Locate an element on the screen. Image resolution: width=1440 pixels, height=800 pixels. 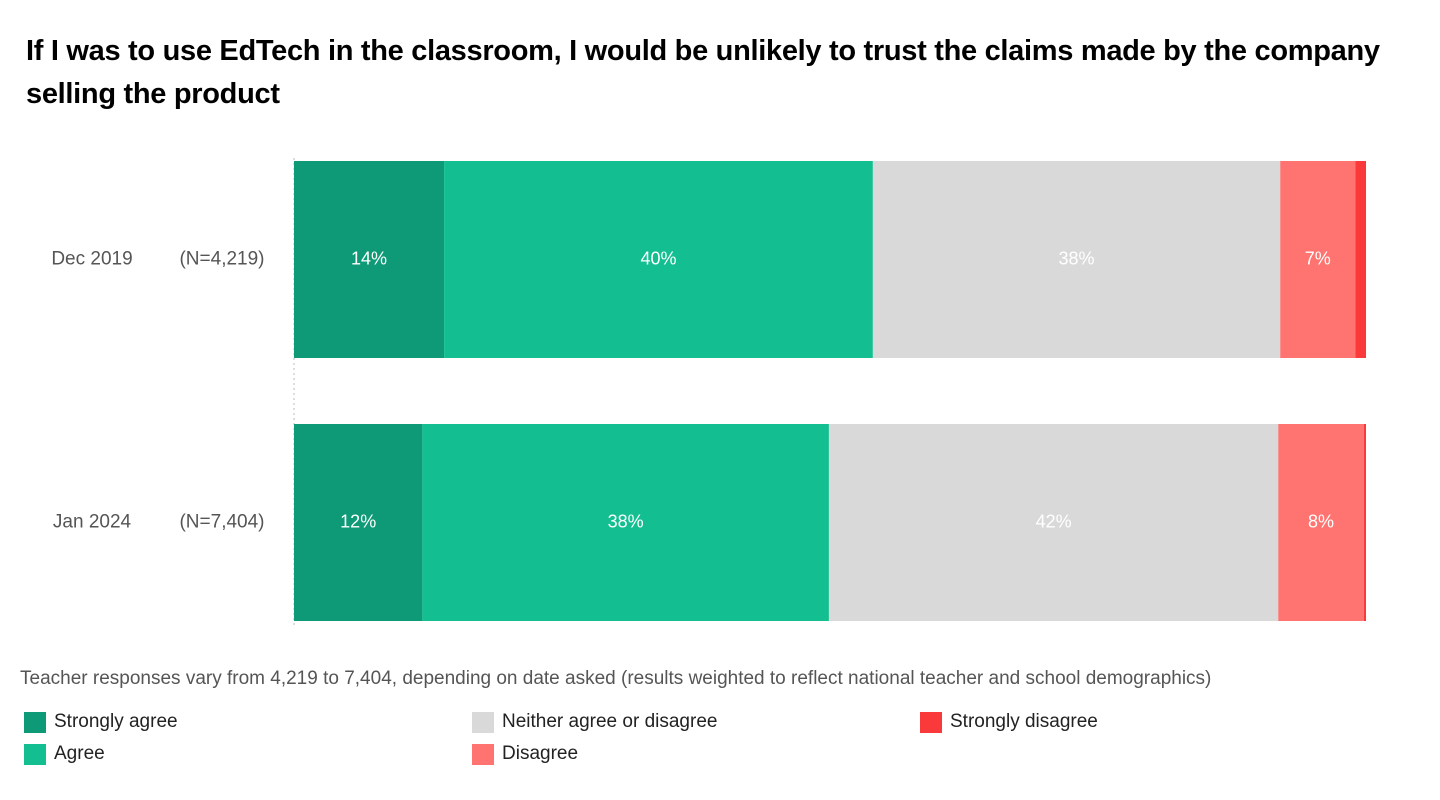
legend-label: Strongly disagree is located at coordinates (1024, 721).